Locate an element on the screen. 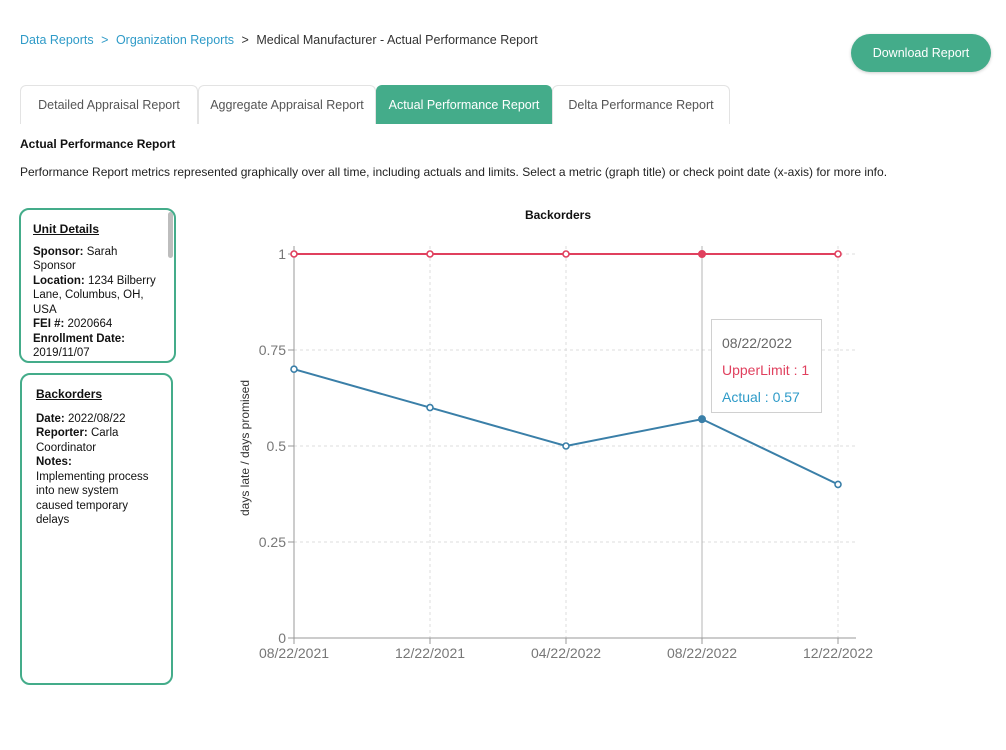 This screenshot has height=750, width=1006. sponsor-row: Sponsor: Sarah Sponsor is located at coordinates (97, 259).